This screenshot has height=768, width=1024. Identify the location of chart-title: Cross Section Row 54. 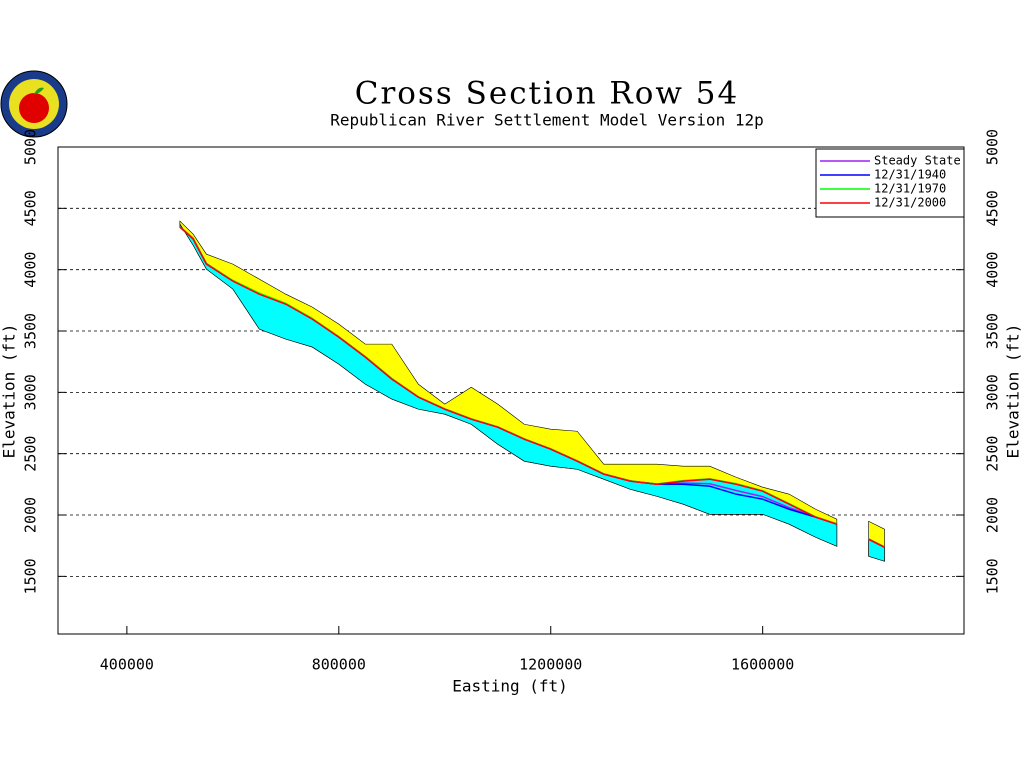
(547, 94).